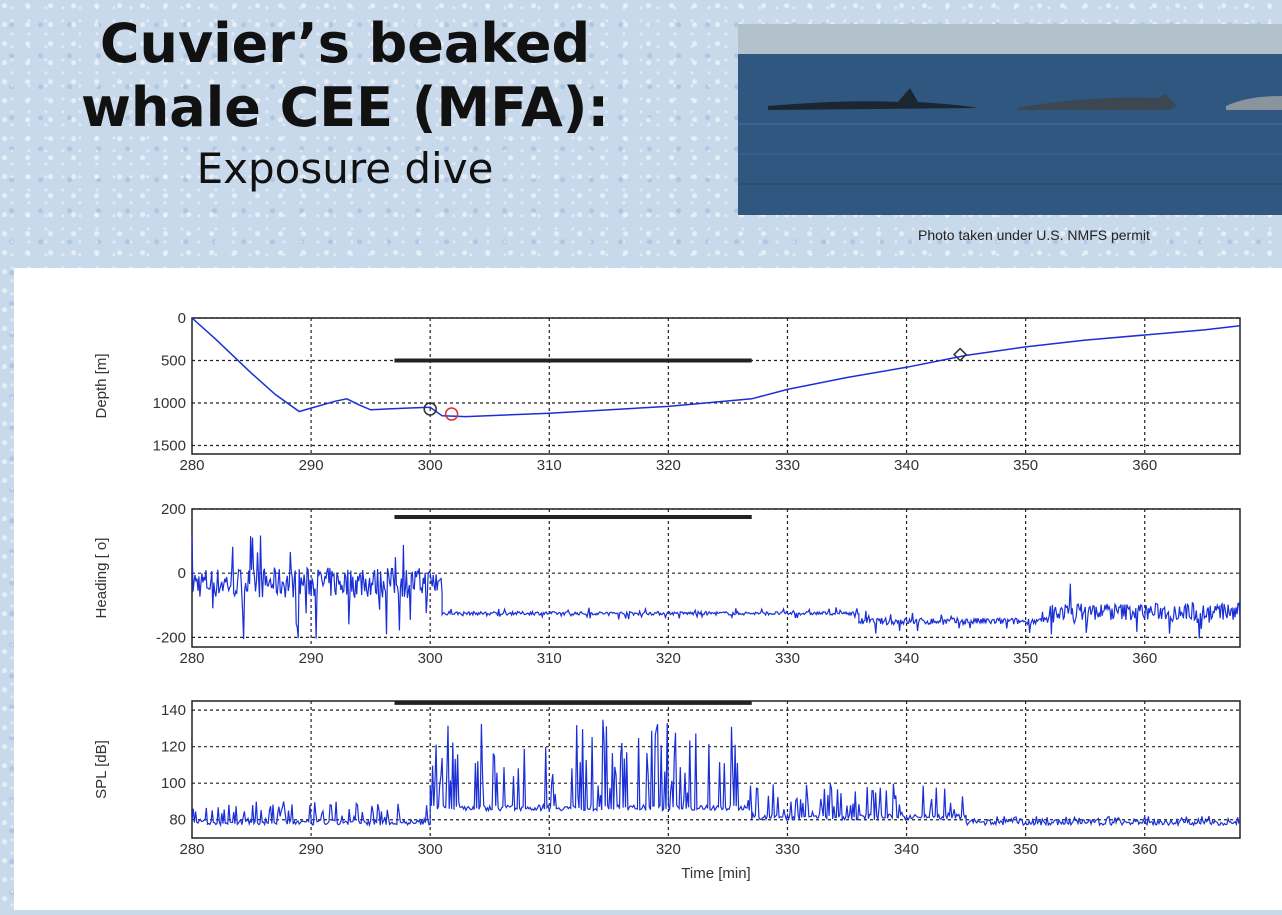 Image resolution: width=1282 pixels, height=915 pixels. I want to click on y-tick-label: -200, so click(171, 637).